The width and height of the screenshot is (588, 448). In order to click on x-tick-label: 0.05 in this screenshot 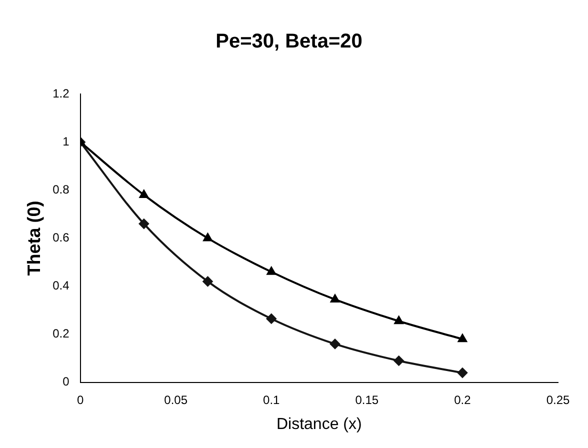, I will do `click(176, 399)`.